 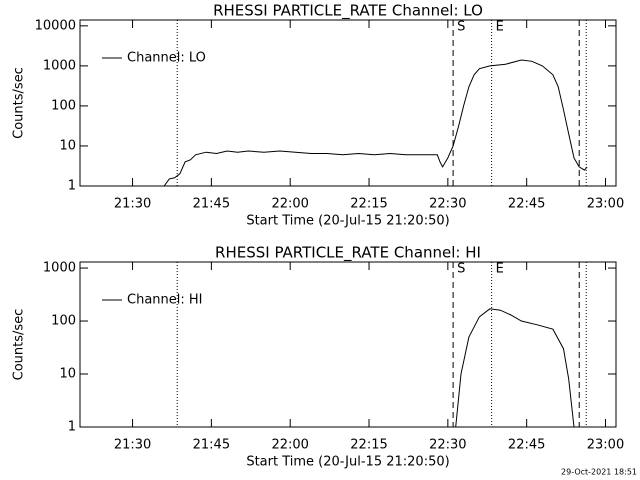 I want to click on chart-title: RHESSI PARTICLE_RATE Channel: HI, so click(x=348, y=253).